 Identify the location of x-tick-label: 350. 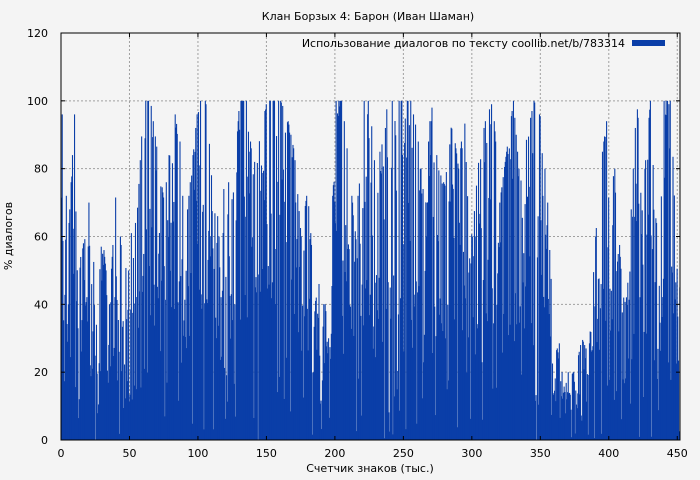
(540, 453).